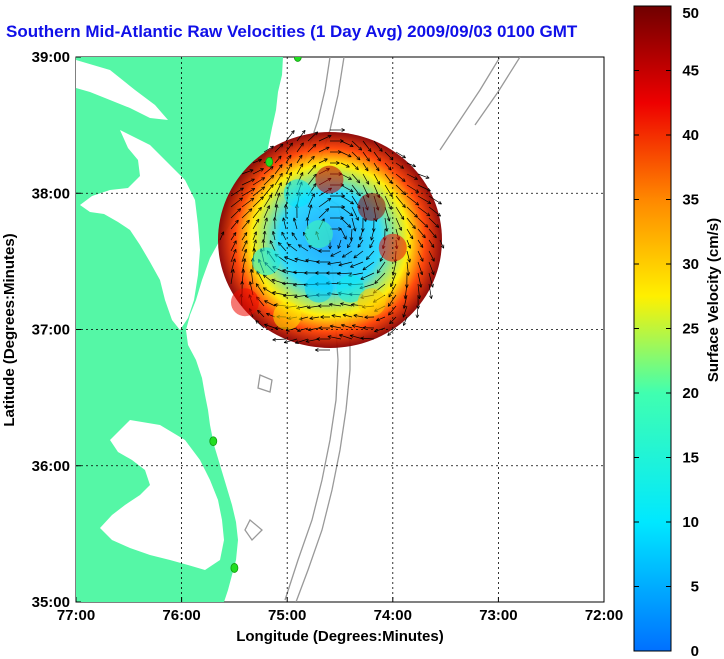  I want to click on colorbar-tick-label: 50, so click(690, 13).